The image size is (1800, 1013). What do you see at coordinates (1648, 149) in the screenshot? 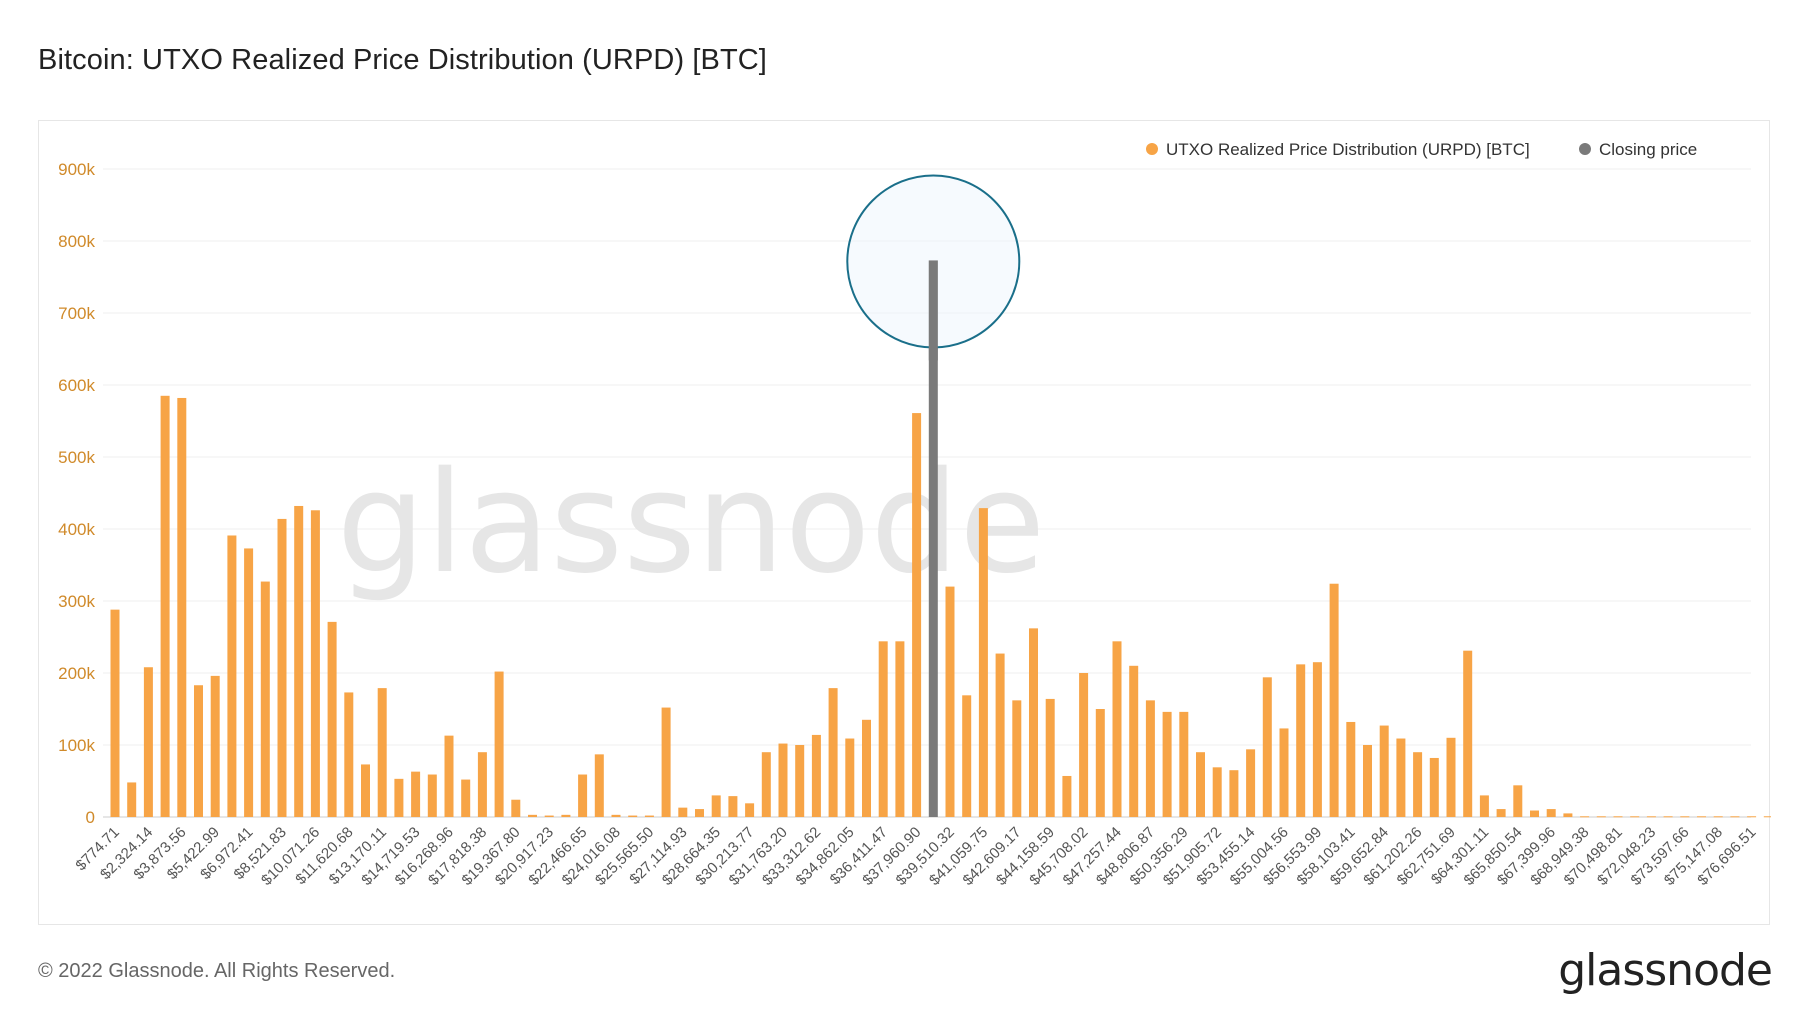
I see `legend-label-closing: Closing price` at bounding box center [1648, 149].